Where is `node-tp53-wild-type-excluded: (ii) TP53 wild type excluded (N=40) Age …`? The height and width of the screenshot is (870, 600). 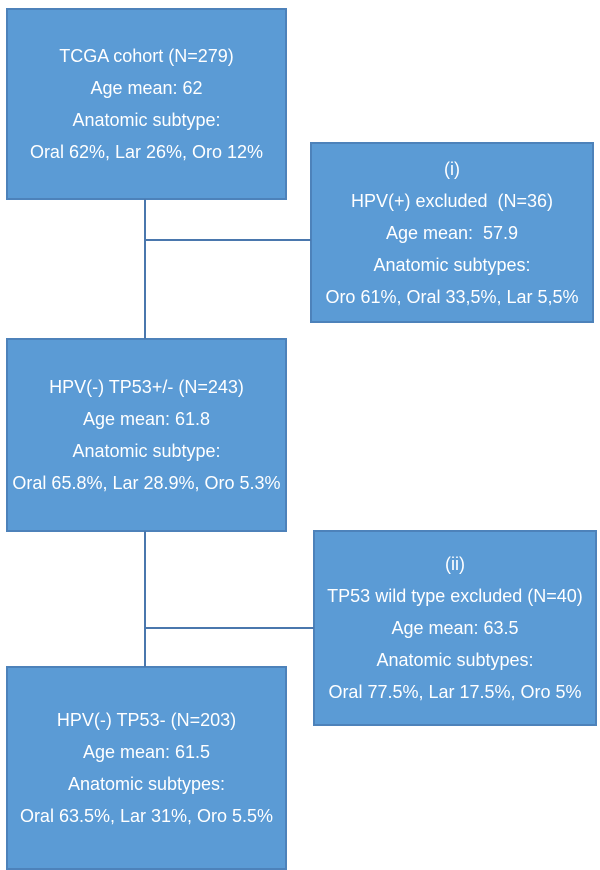 node-tp53-wild-type-excluded: (ii) TP53 wild type excluded (N=40) Age … is located at coordinates (455, 628).